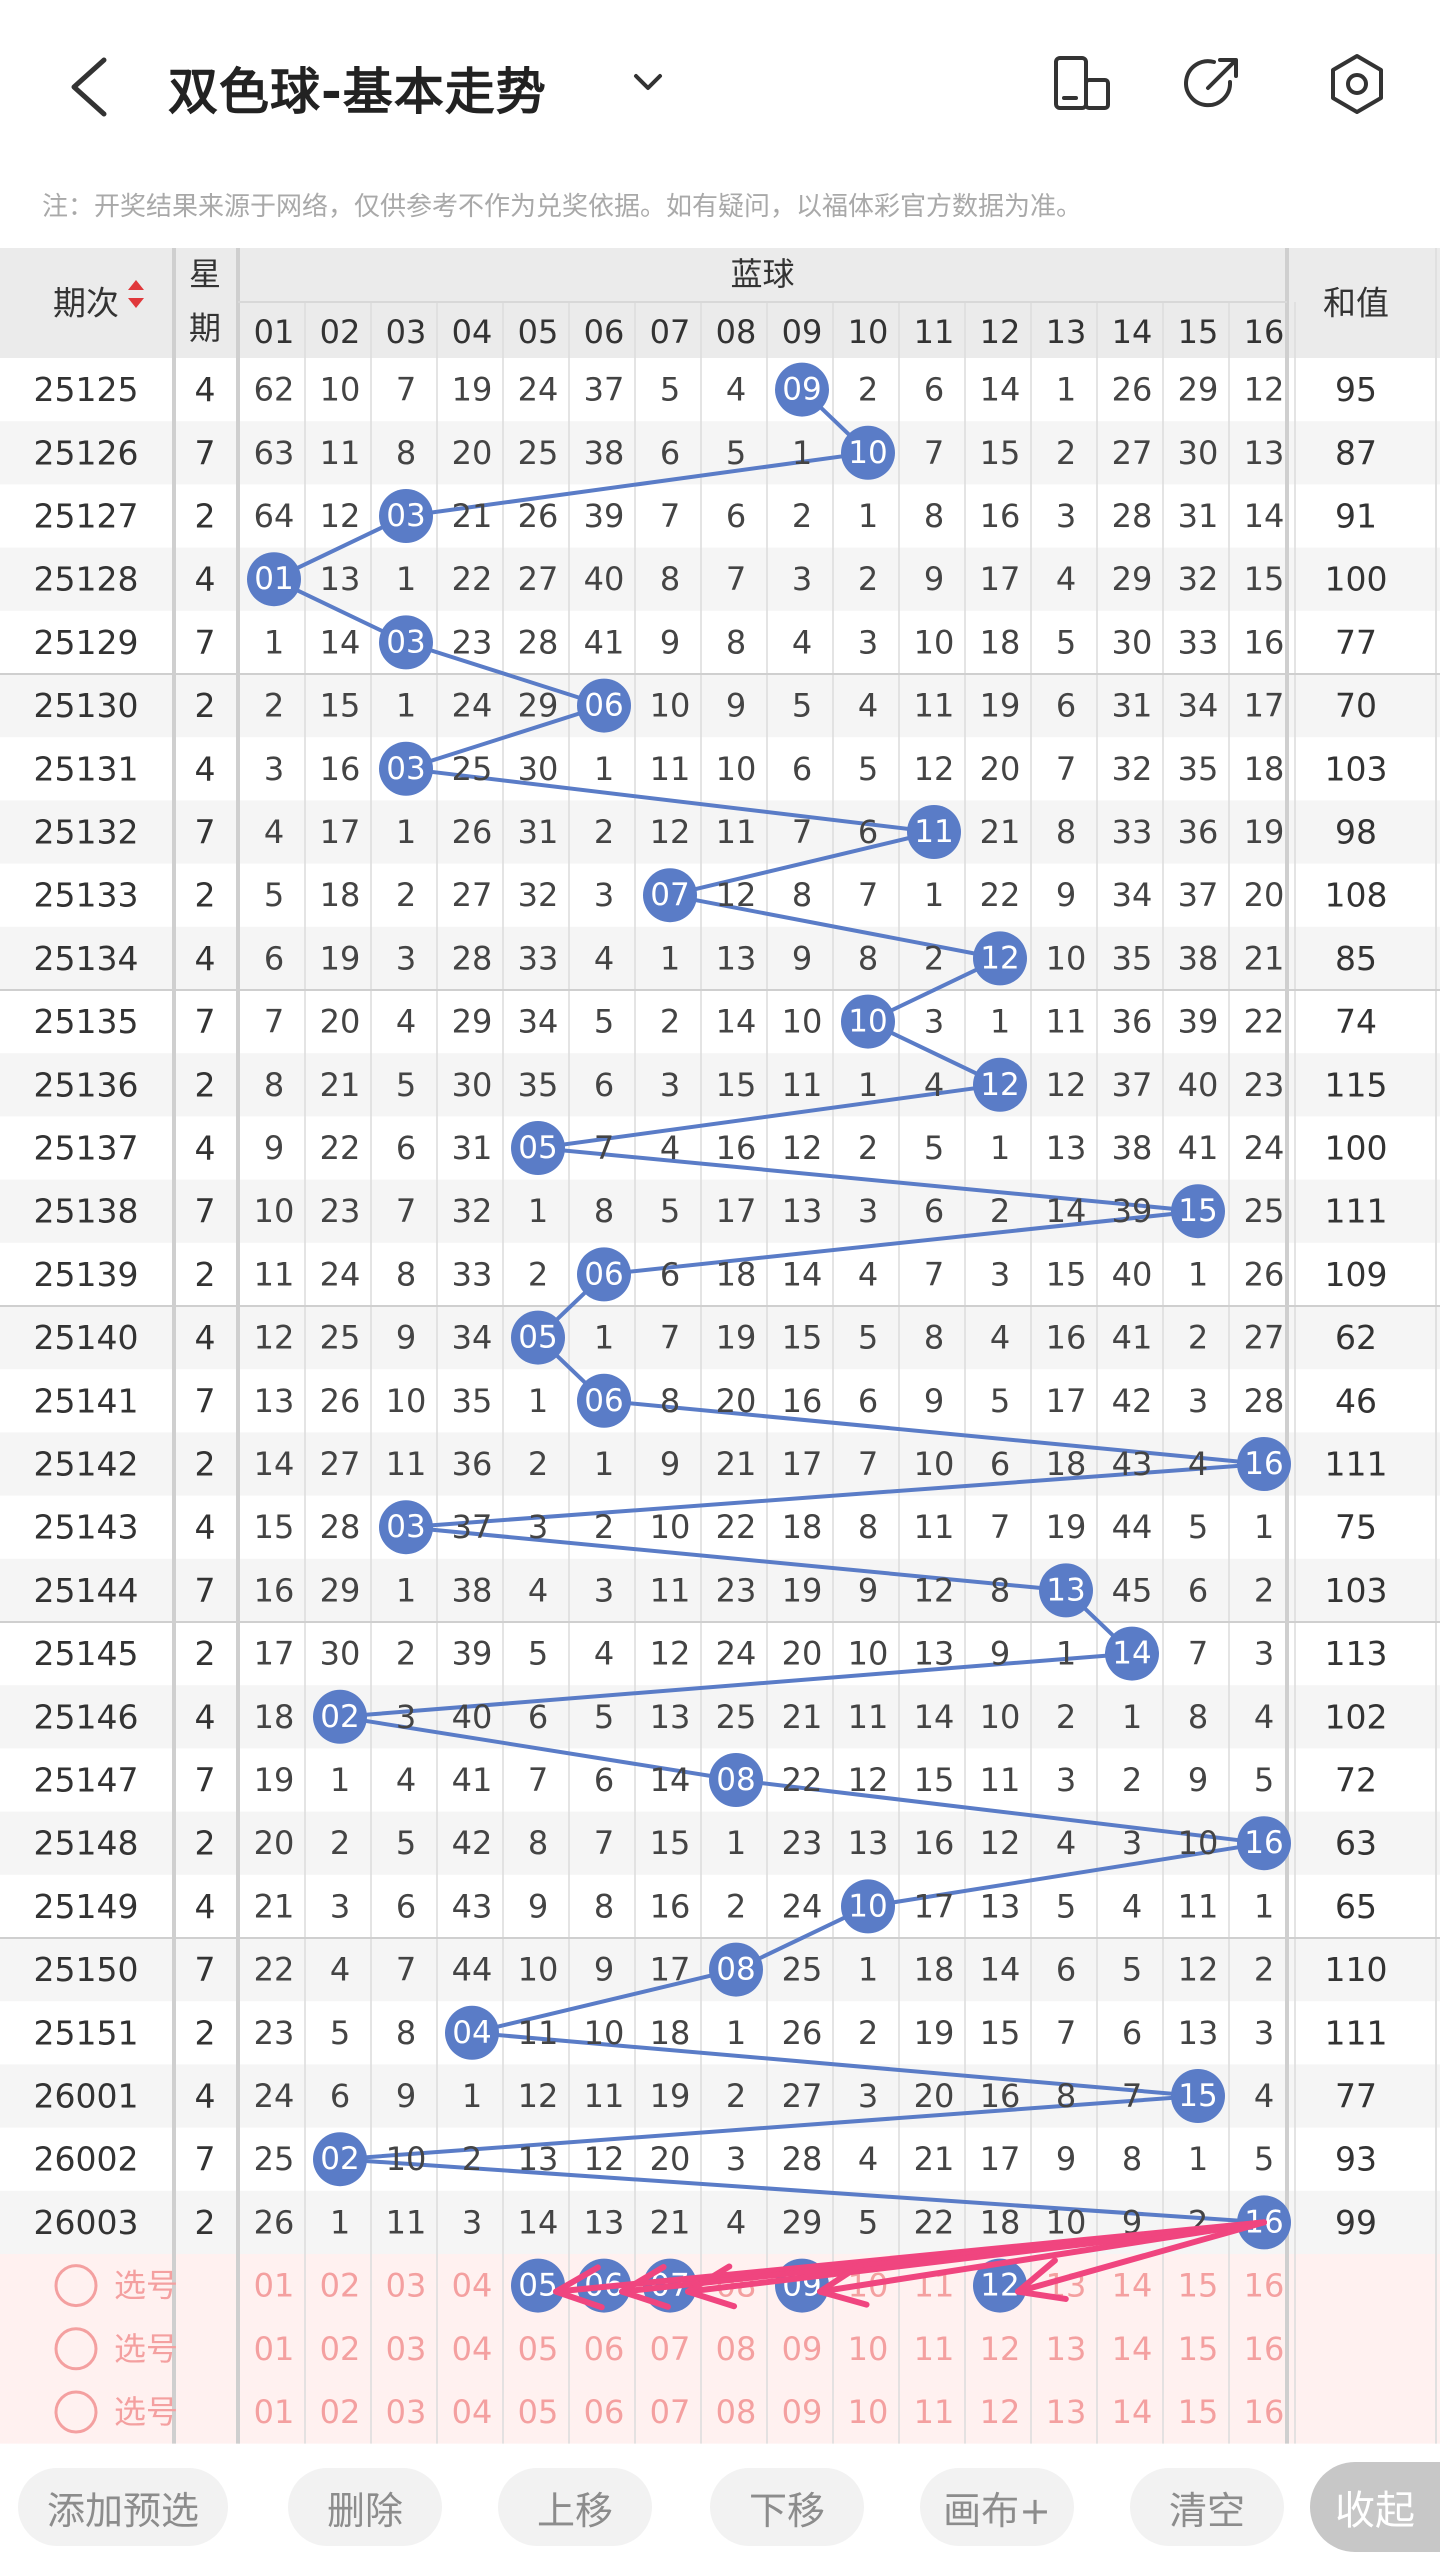  I want to click on omission-cell: 19, so click(802, 1590).